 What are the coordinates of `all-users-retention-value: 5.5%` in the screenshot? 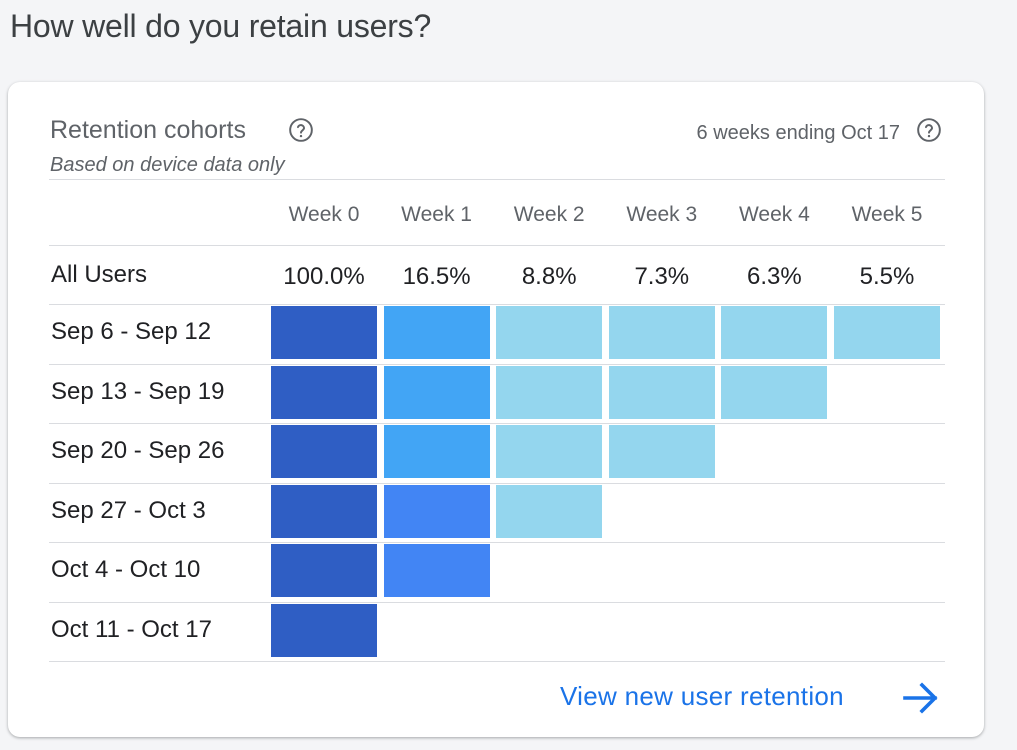 It's located at (887, 276).